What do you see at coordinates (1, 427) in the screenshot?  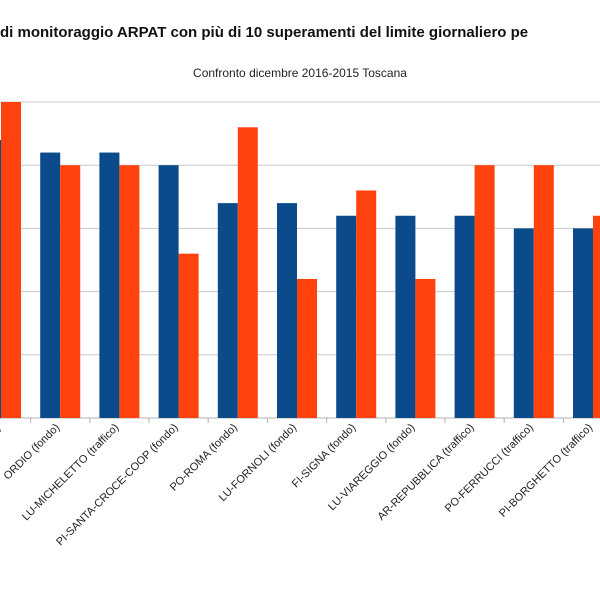 I see `x-tick-label: )` at bounding box center [1, 427].